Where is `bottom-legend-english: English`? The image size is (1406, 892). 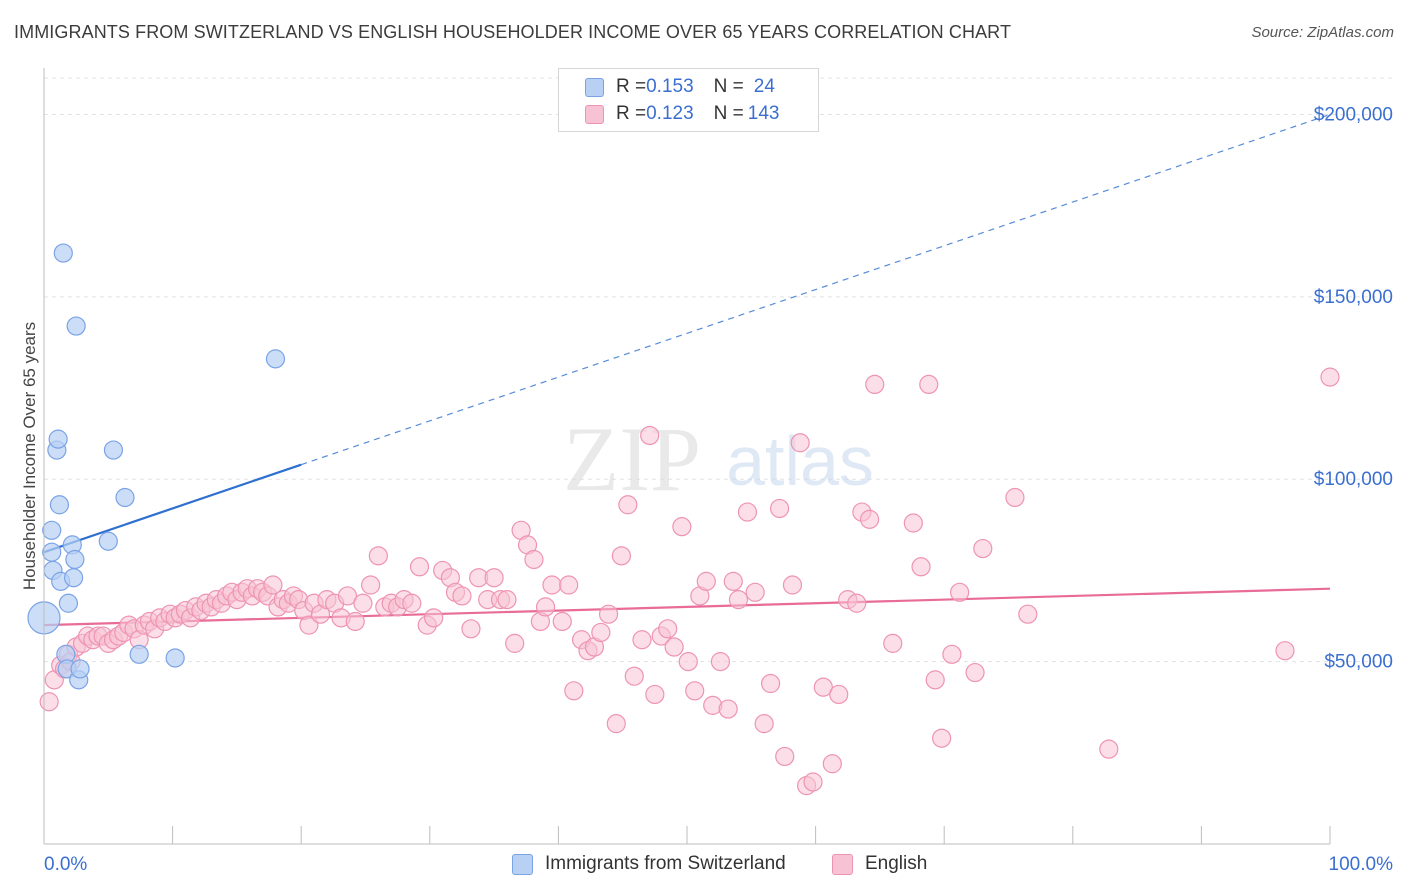 bottom-legend-english: English is located at coordinates (879, 864).